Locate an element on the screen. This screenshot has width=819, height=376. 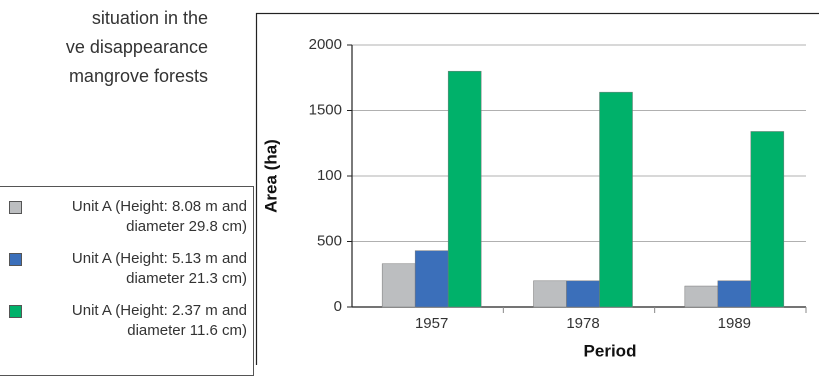
x-tick-label: 1978 is located at coordinates (582, 323).